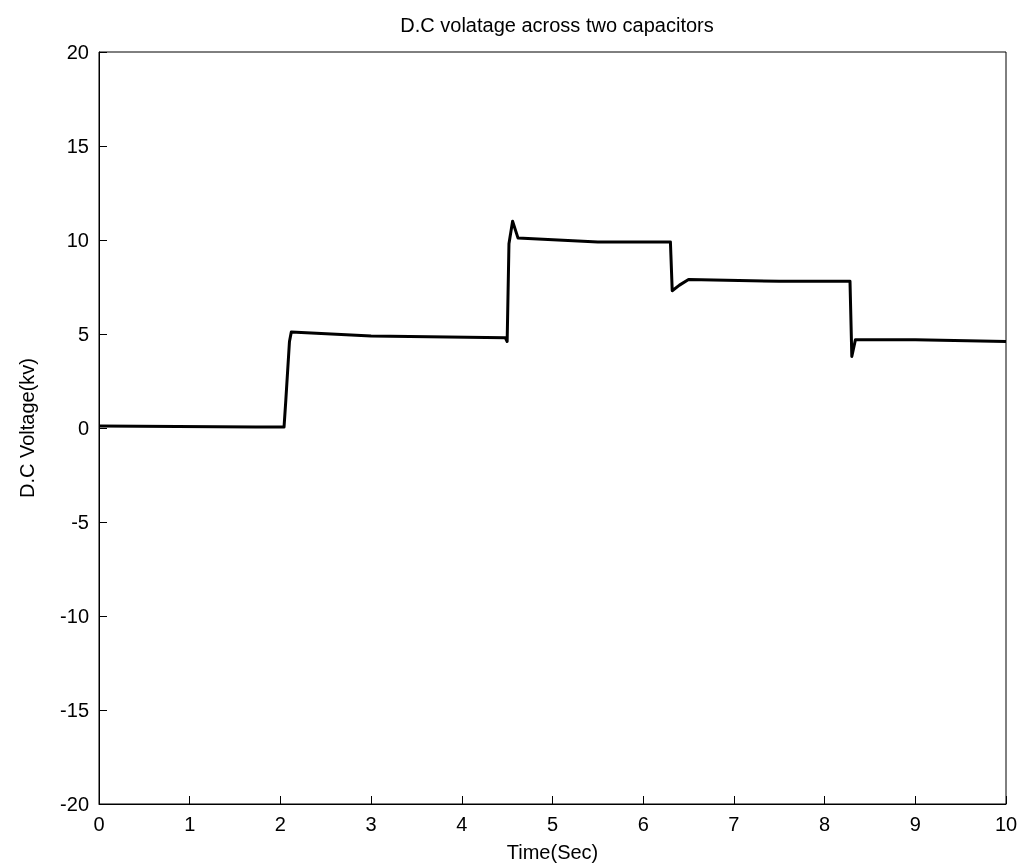  I want to click on x-tick-label: 0, so click(99, 824).